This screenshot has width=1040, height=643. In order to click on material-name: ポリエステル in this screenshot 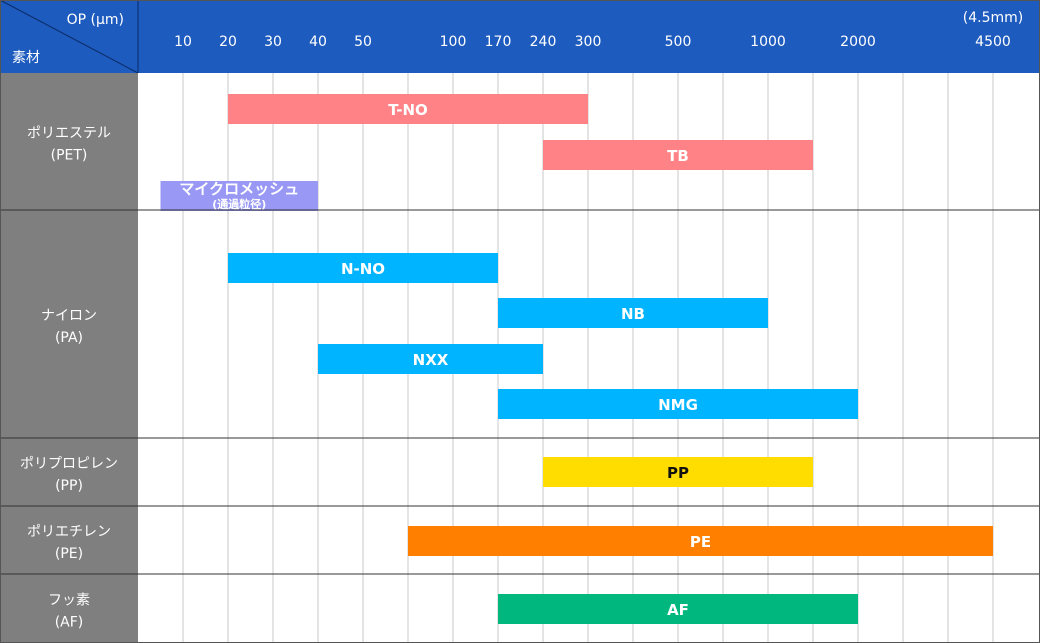, I will do `click(69, 134)`.